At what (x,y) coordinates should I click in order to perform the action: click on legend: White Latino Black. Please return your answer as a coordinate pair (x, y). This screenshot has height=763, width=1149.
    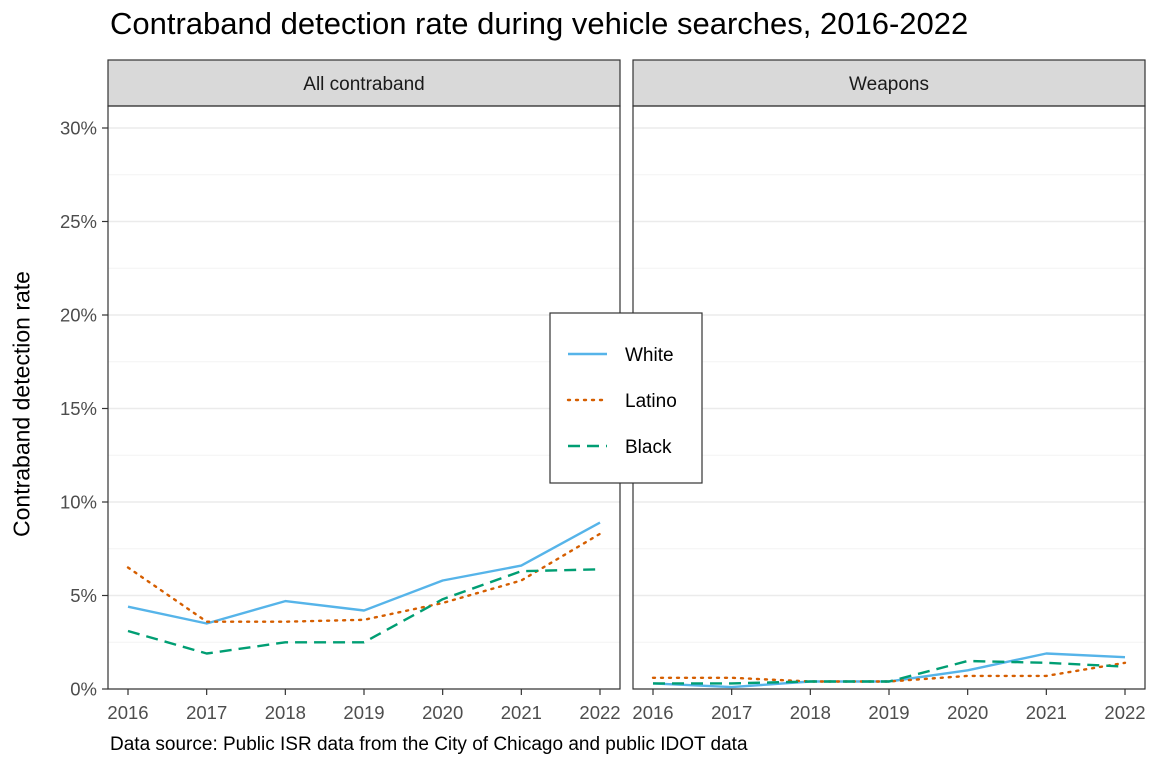
    Looking at the image, I should click on (626, 398).